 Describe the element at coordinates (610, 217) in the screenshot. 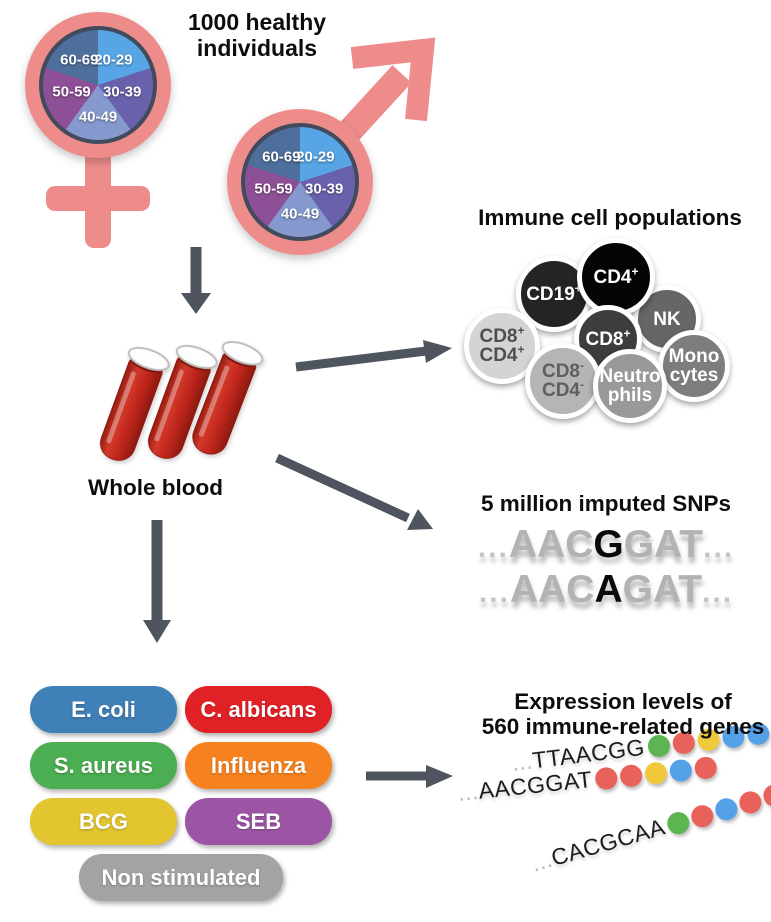

I see `immune-title: Immune cell populations` at that location.